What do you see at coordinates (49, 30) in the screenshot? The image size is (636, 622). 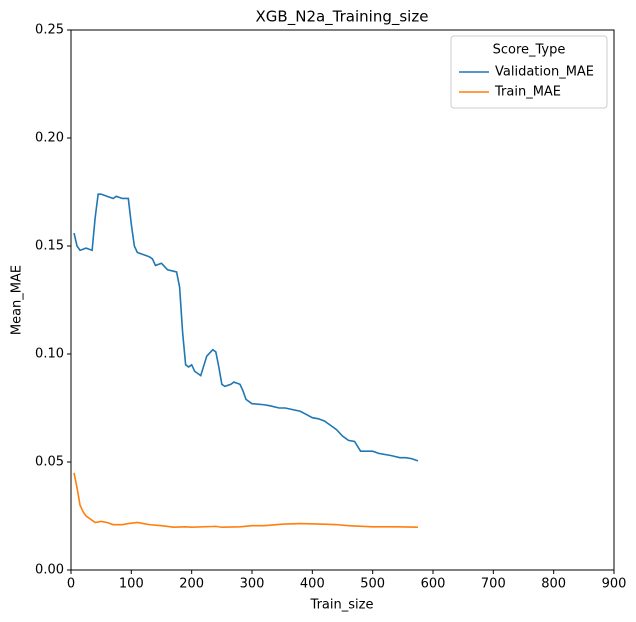 I see `y-tick-label: 0.25` at bounding box center [49, 30].